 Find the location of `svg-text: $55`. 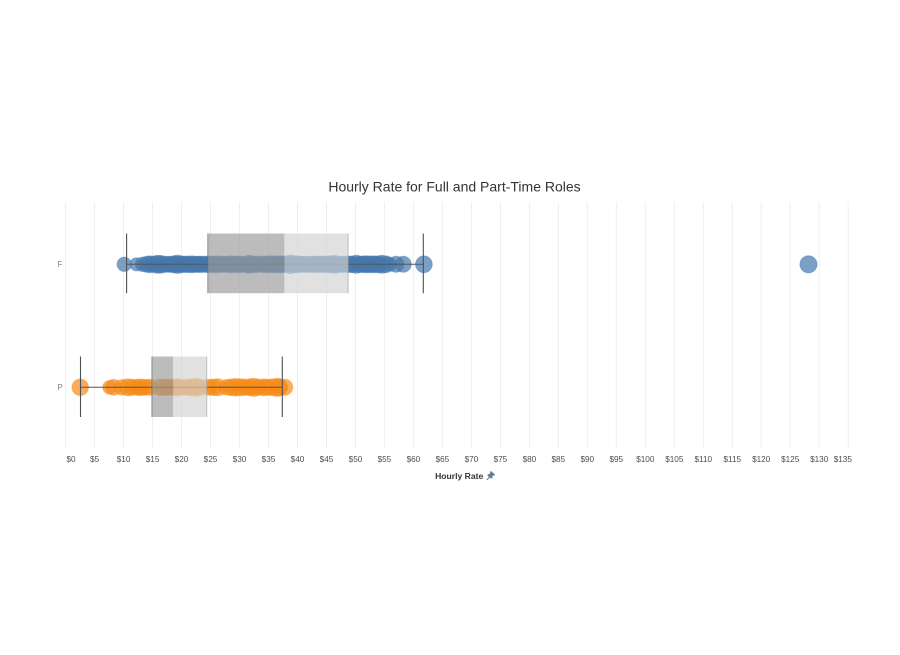

svg-text: $55 is located at coordinates (385, 459).